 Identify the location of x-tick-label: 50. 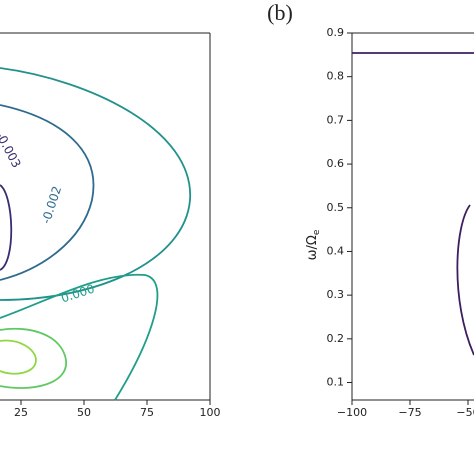
(84, 412).